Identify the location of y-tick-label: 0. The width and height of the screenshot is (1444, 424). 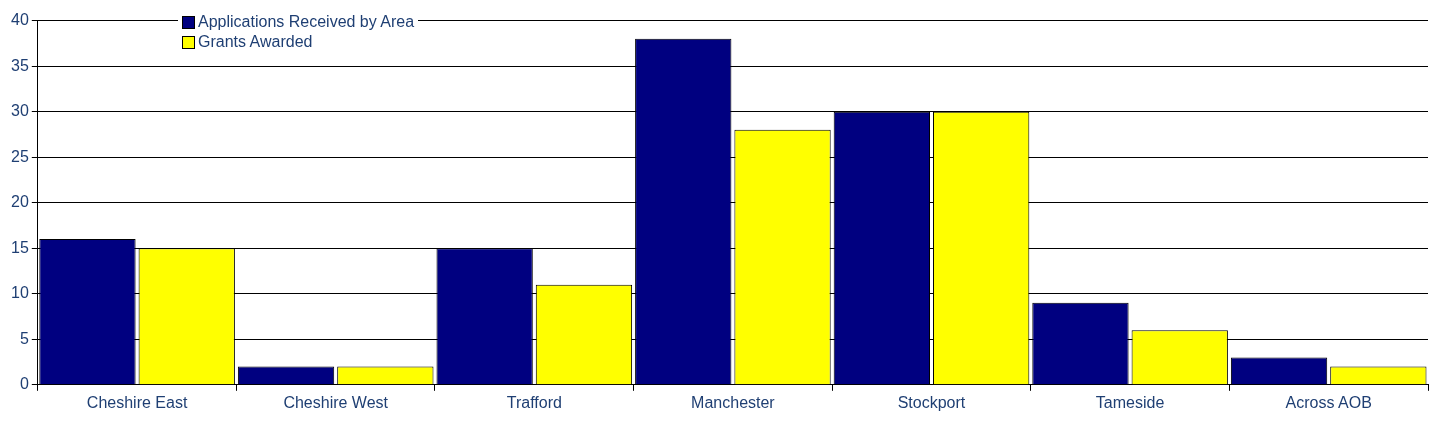
(24, 384).